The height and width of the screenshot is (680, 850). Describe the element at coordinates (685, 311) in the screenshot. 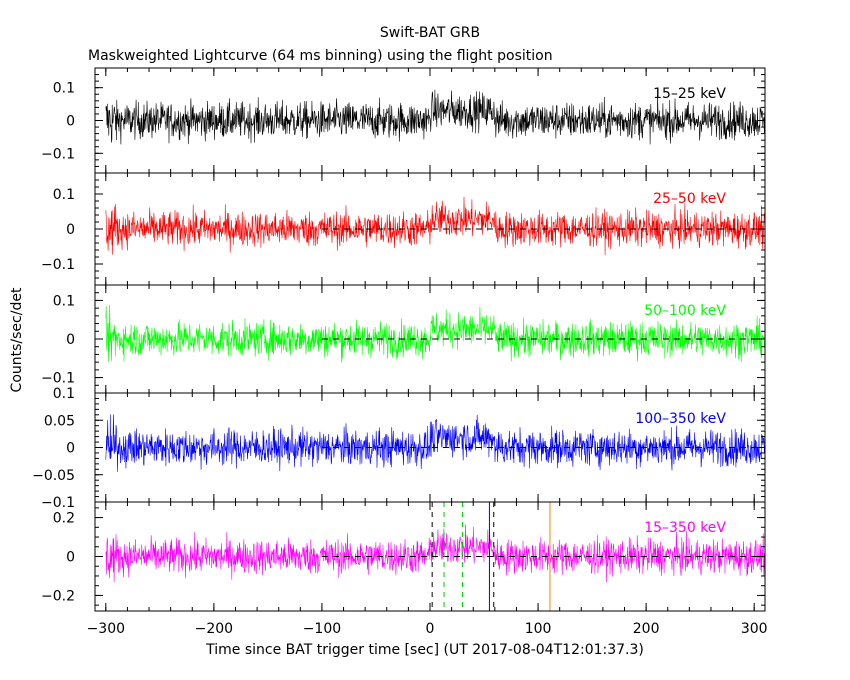

I see `energy-band-label: 50–100 keV` at that location.